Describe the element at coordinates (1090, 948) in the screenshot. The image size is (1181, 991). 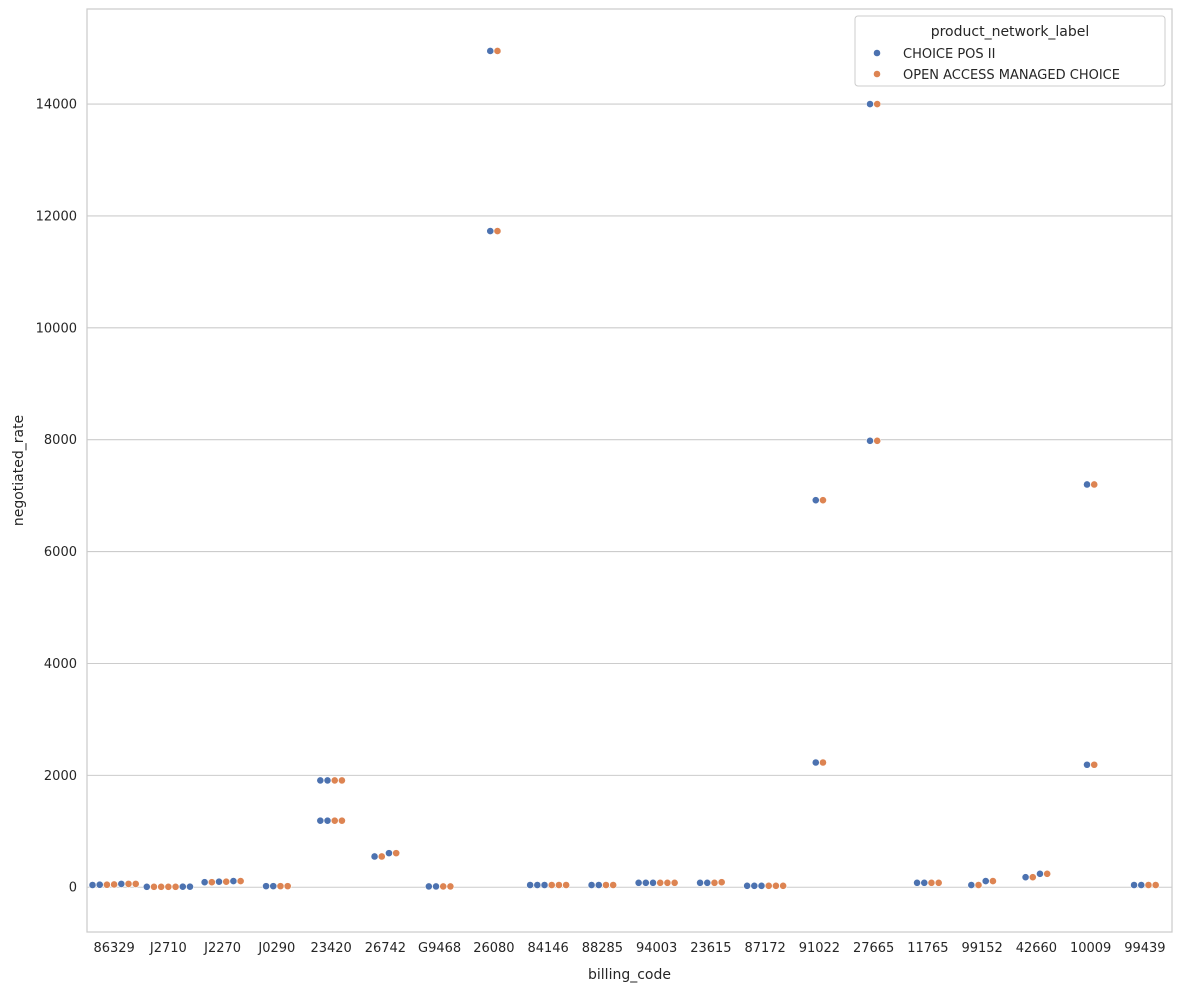
I see `x-tick-label: 10009` at that location.